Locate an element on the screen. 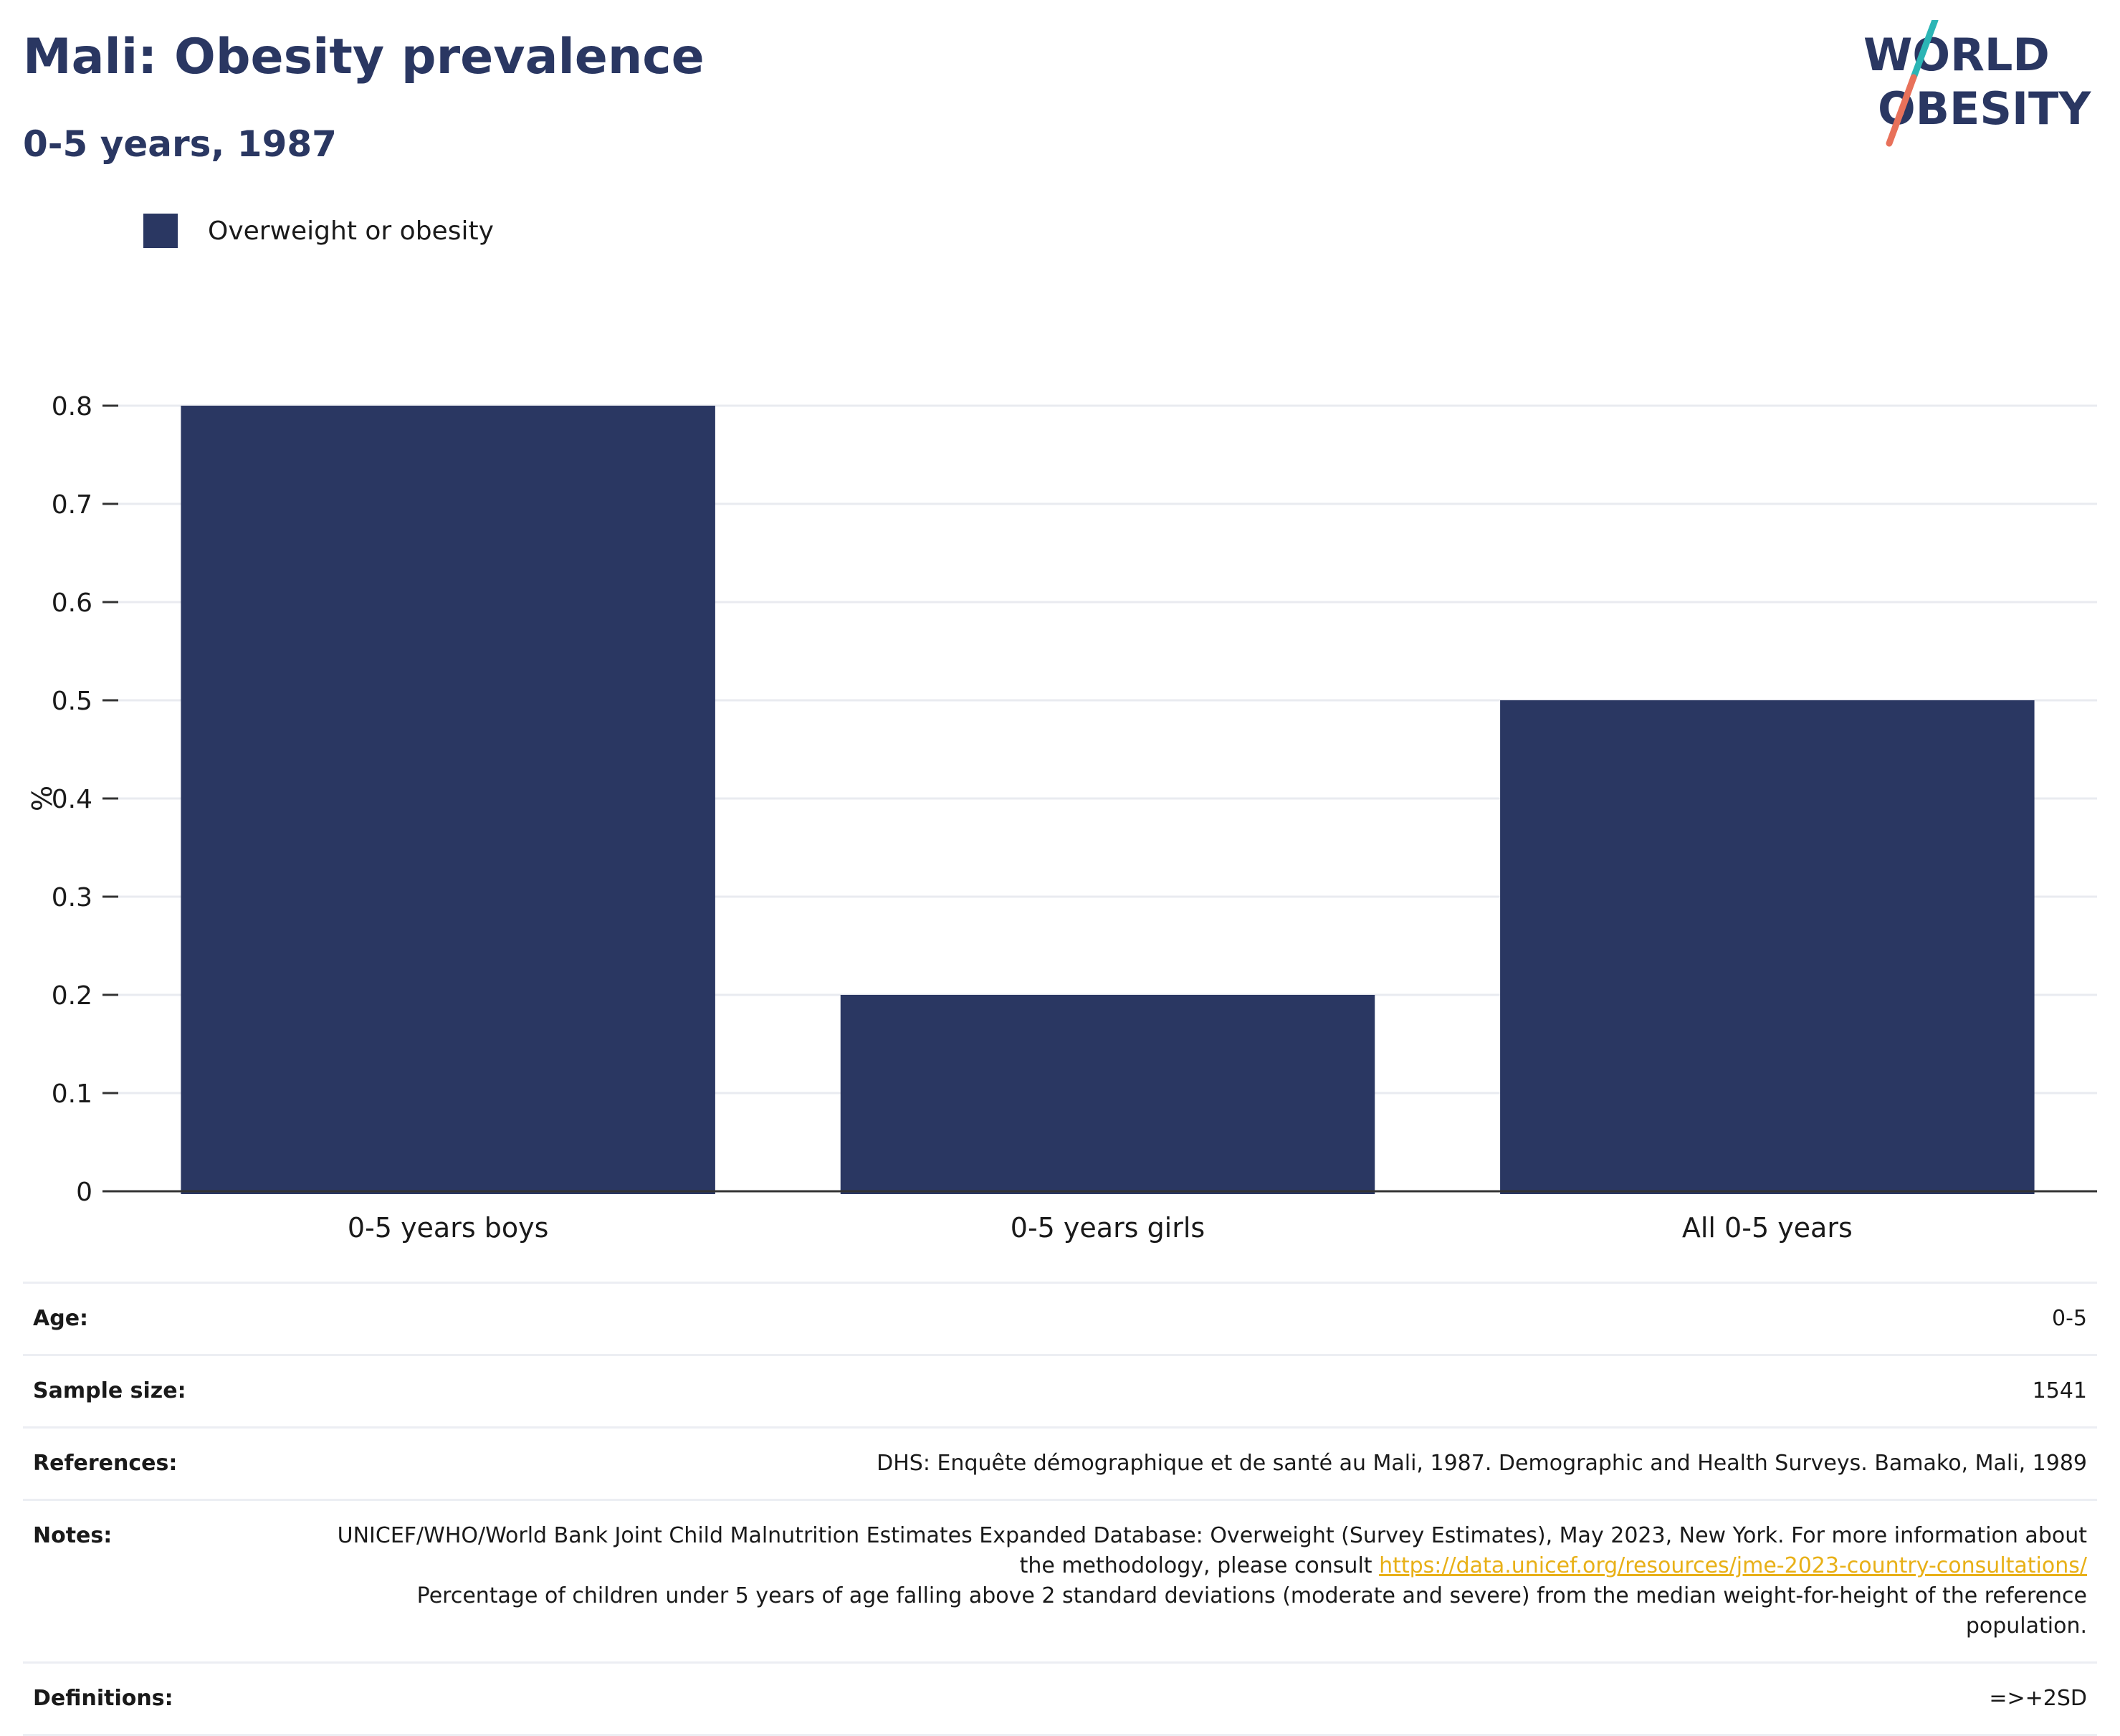  chart-legend: Overweight or obesity is located at coordinates (319, 231).